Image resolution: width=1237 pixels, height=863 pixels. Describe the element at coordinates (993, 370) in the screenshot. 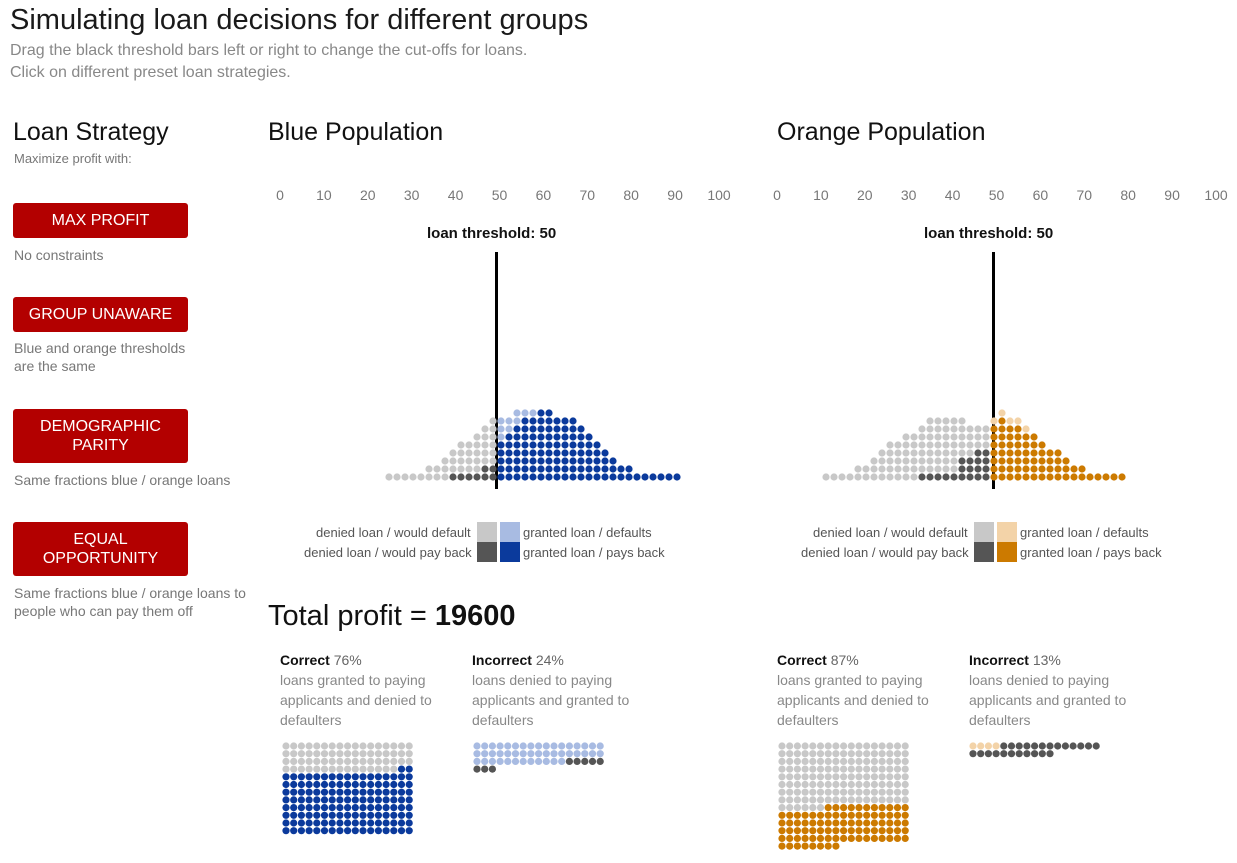

I see `orange-threshold-handle` at that location.